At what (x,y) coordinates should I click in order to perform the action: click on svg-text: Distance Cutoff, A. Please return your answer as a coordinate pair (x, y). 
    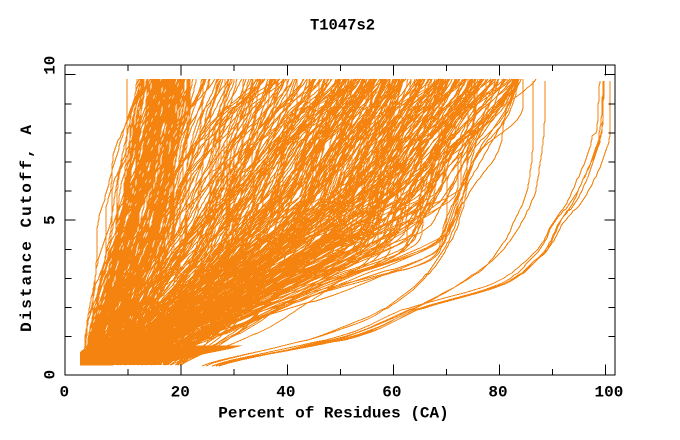
    Looking at the image, I should click on (27, 227).